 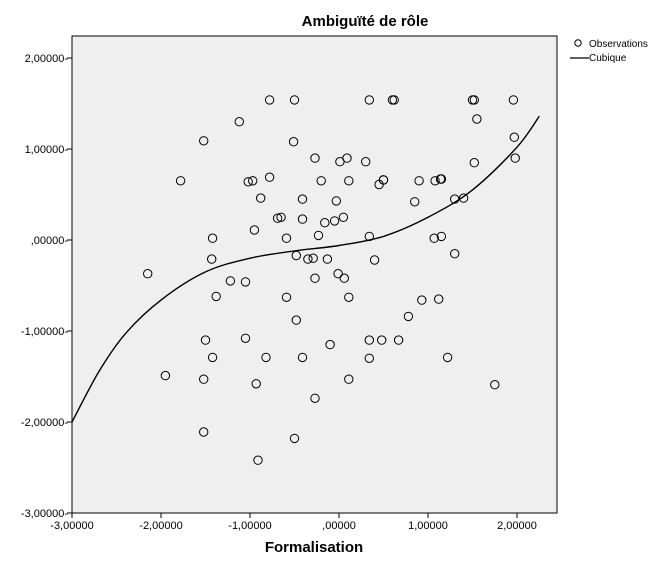 What do you see at coordinates (160, 526) in the screenshot?
I see `x-tick-label: -2,00000` at bounding box center [160, 526].